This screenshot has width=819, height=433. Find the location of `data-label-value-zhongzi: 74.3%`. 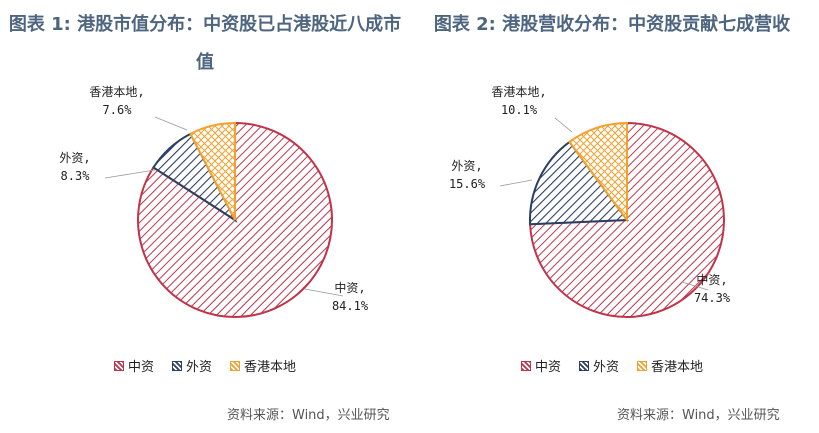

data-label-value-zhongzi: 74.3% is located at coordinates (712, 298).